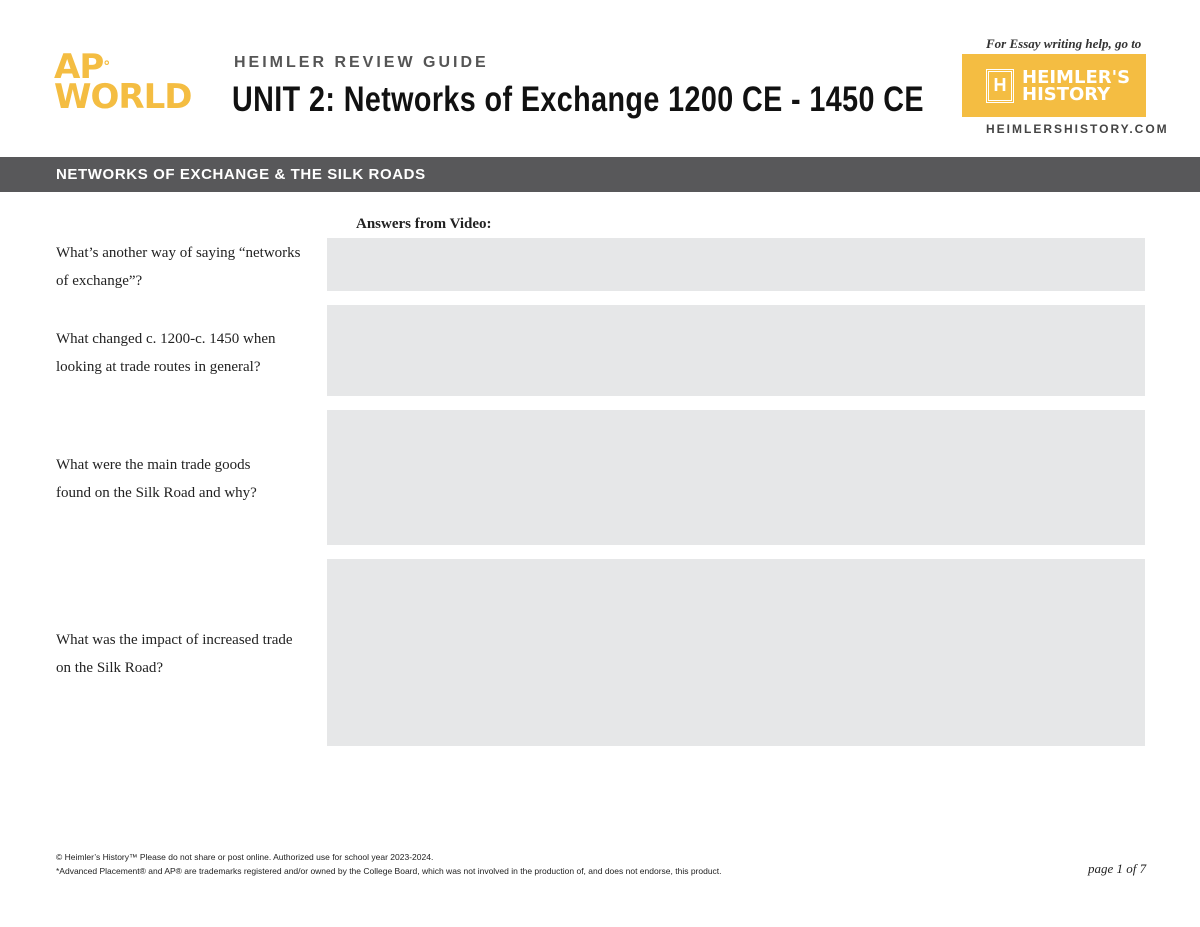  Describe the element at coordinates (1076, 77) in the screenshot. I see `brand-line1: HEIMLER'S` at that location.